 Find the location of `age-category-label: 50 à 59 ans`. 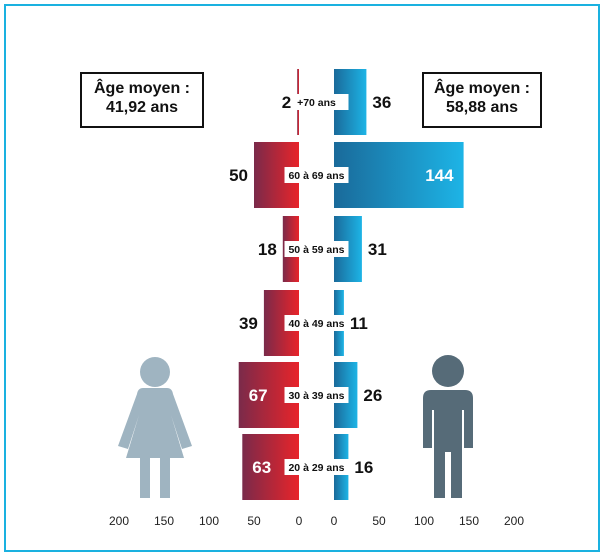

age-category-label: 50 à 59 ans is located at coordinates (316, 250).